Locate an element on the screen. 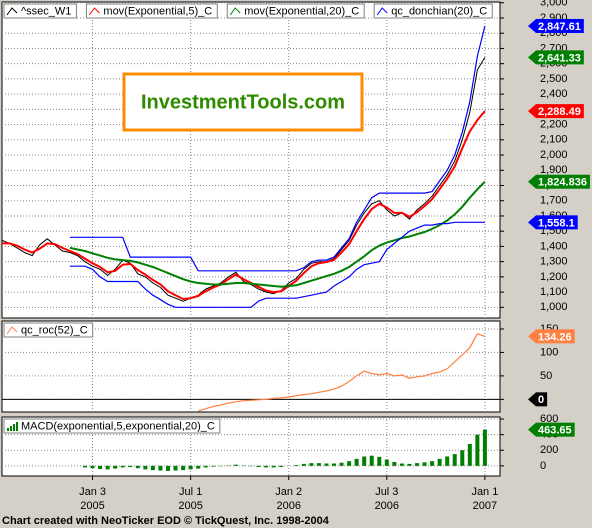 Image resolution: width=592 pixels, height=528 pixels. x-tick-label: Jul 1 is located at coordinates (190, 492).